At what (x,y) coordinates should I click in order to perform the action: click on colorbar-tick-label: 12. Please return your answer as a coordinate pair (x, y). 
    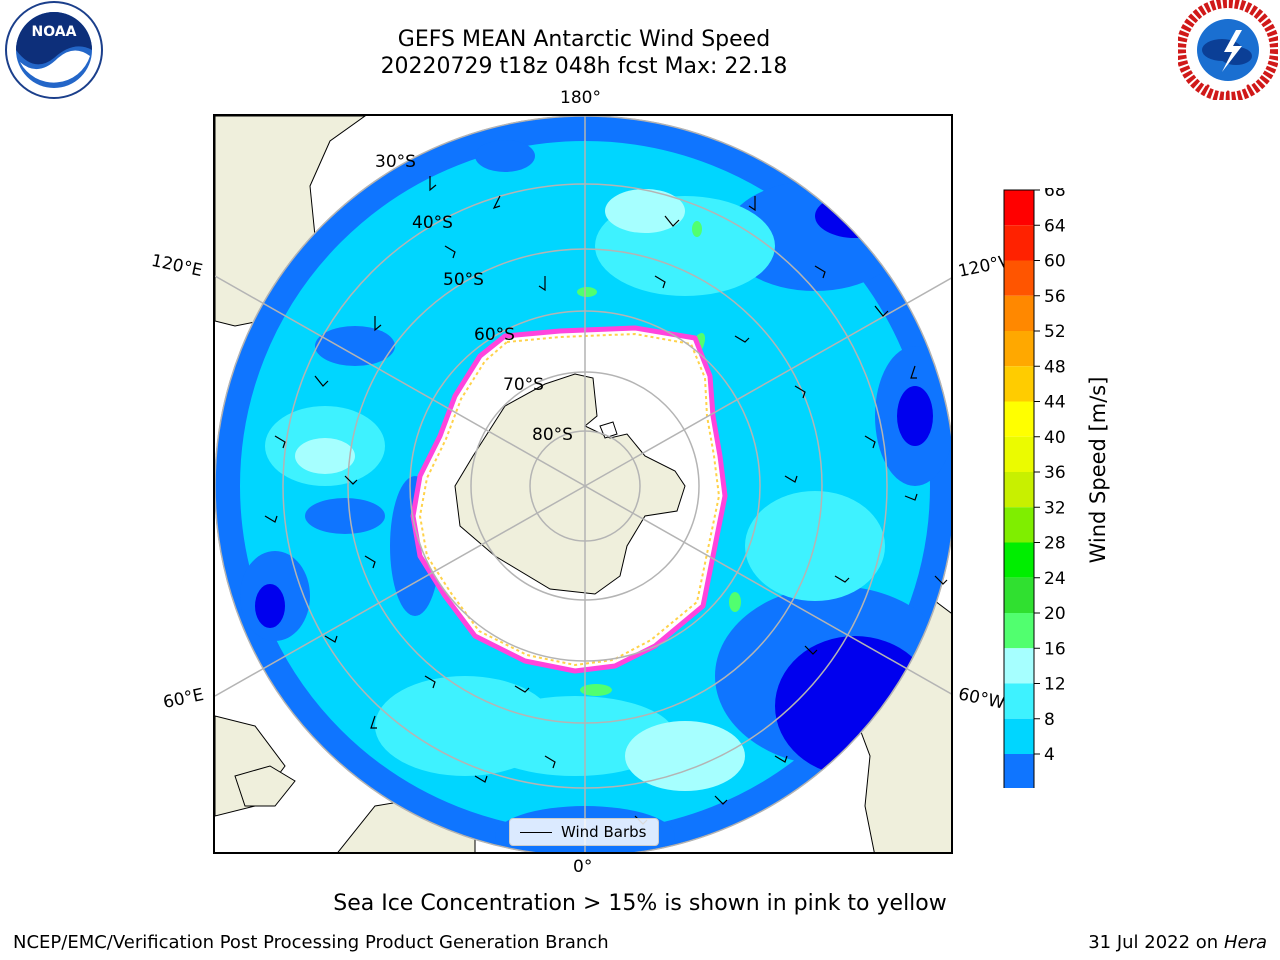
    Looking at the image, I should click on (1055, 685).